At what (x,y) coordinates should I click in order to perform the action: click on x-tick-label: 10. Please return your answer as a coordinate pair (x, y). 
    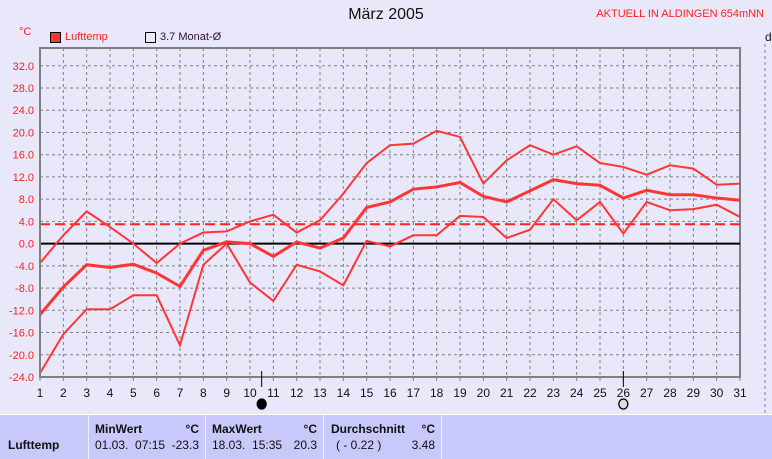
    Looking at the image, I should click on (250, 393).